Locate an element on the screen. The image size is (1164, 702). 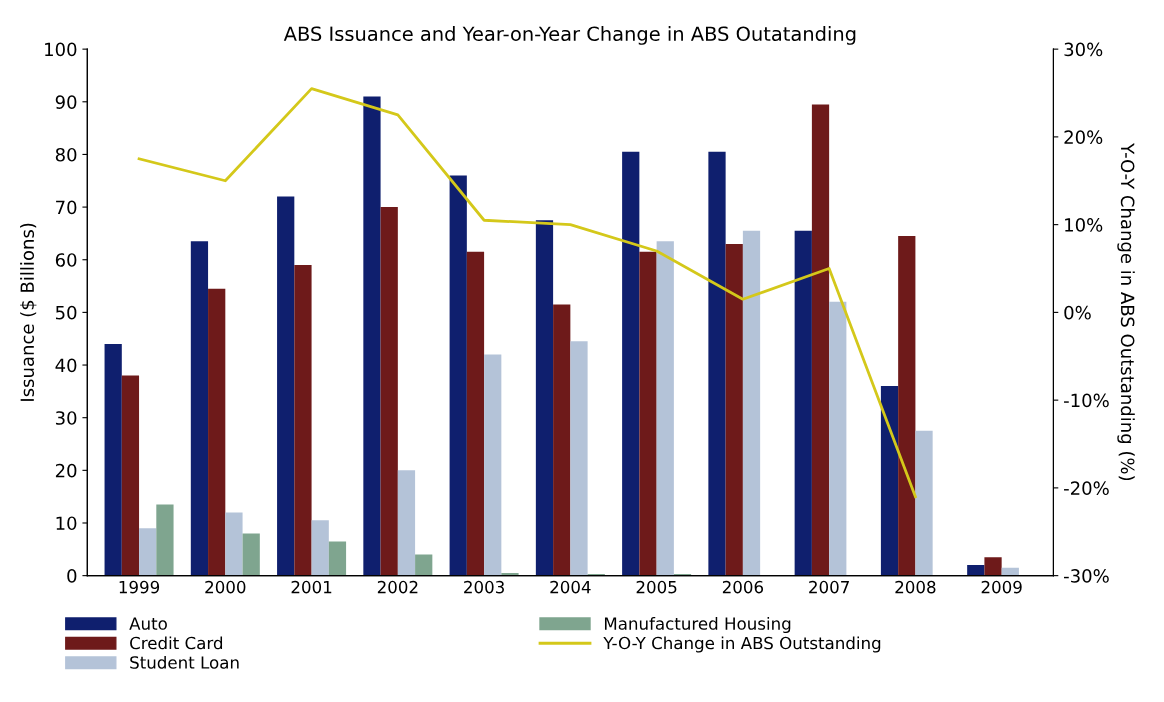
x-tick-label: 2003 is located at coordinates (484, 587).